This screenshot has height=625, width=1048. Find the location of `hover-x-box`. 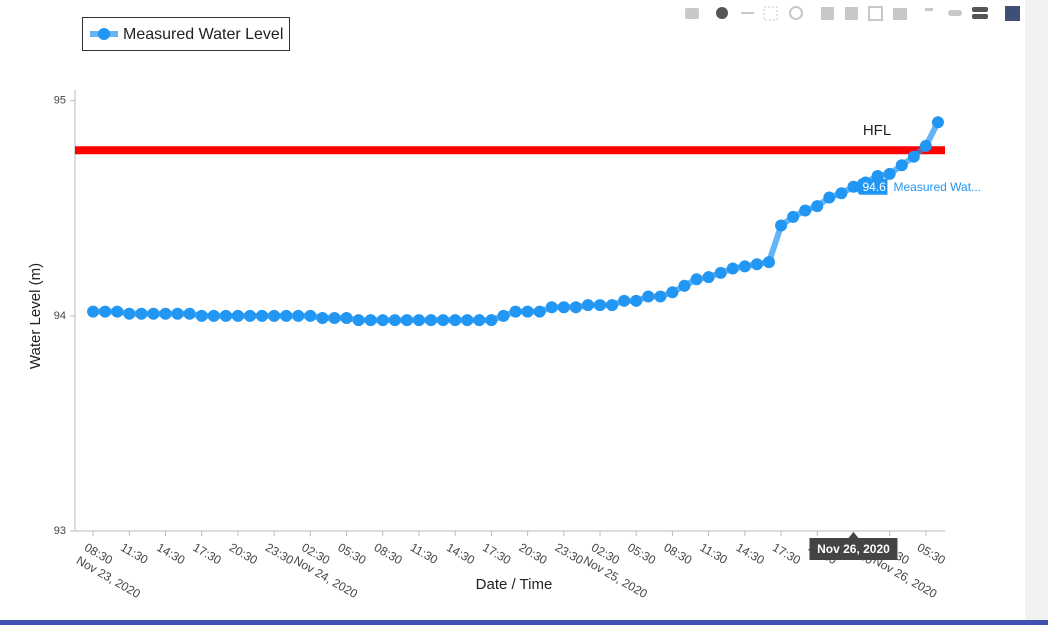

hover-x-box is located at coordinates (853, 546).